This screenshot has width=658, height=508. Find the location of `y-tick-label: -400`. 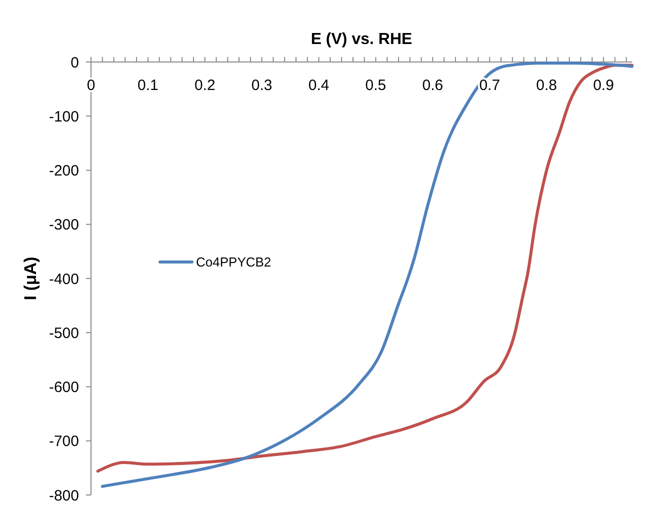

y-tick-label: -400 is located at coordinates (63, 279).